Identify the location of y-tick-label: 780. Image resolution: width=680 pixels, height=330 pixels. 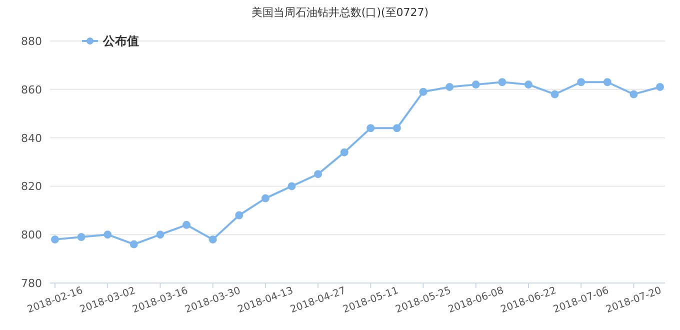
(31, 283).